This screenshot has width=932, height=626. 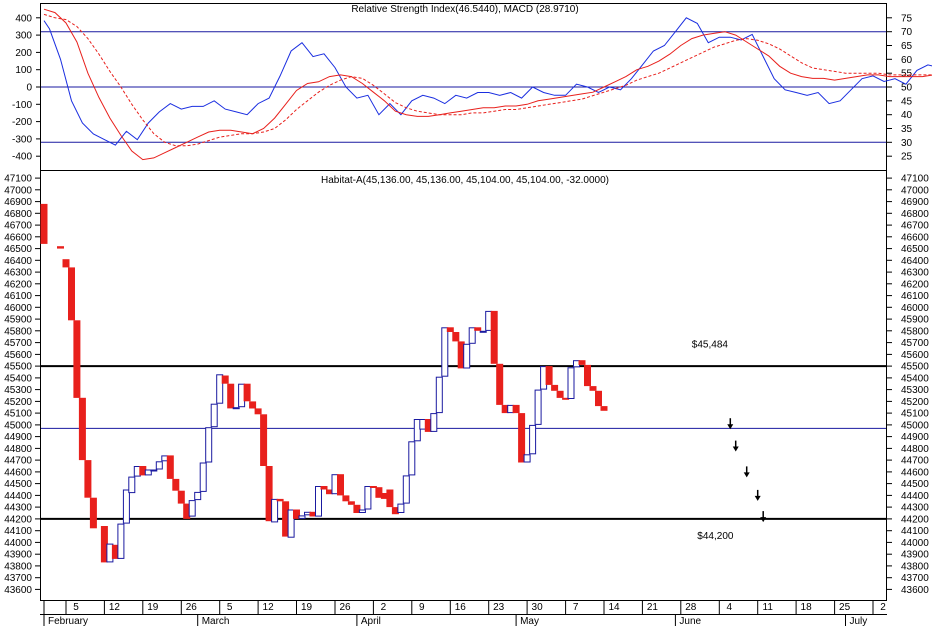 What do you see at coordinates (576, 607) in the screenshot?
I see `date-tick-label: 7` at bounding box center [576, 607].